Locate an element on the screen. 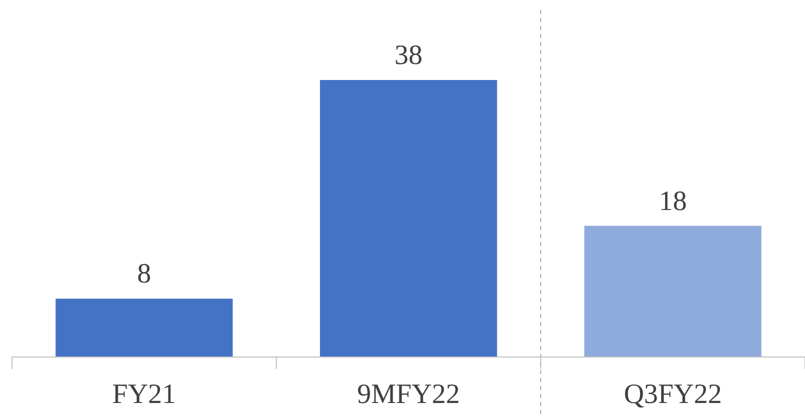 Image resolution: width=805 pixels, height=417 pixels. x-tick-label: Q3FY22 is located at coordinates (673, 394).